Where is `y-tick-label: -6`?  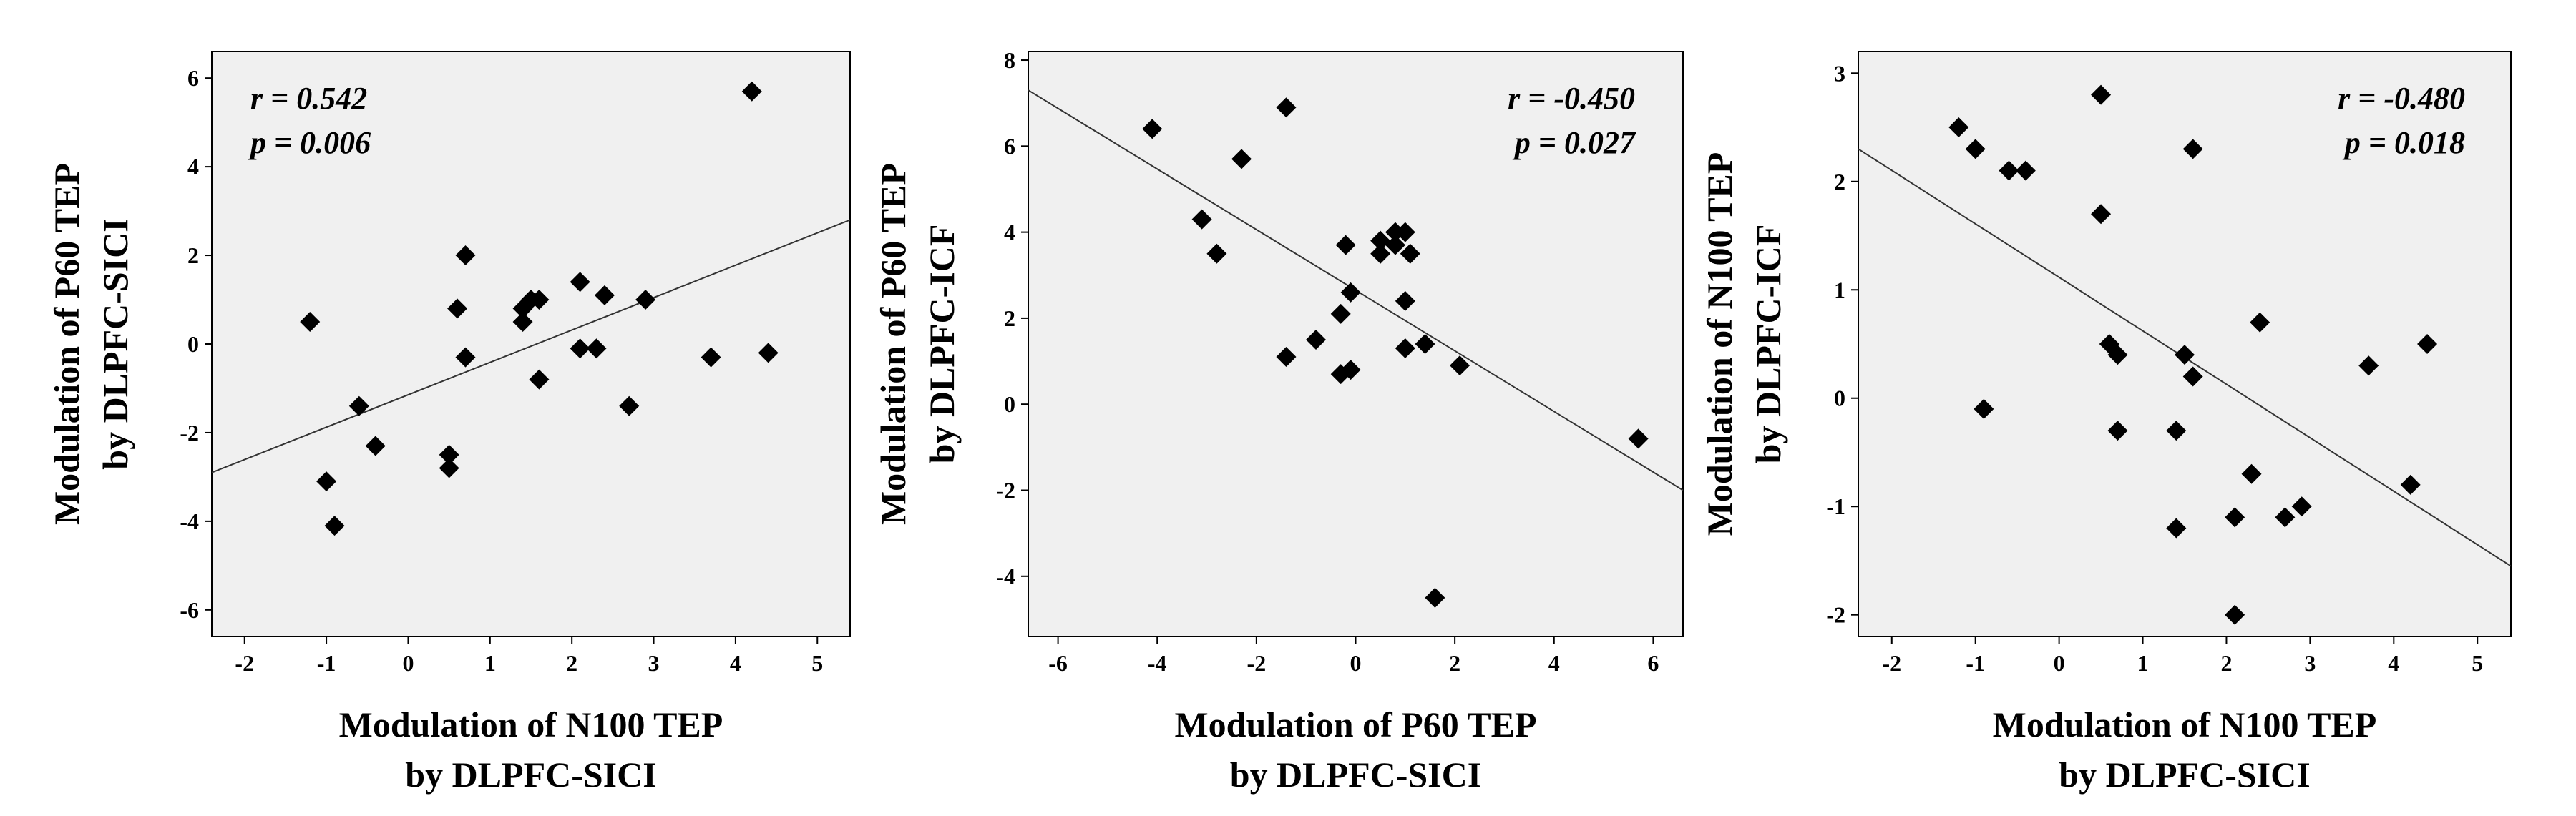 y-tick-label: -6 is located at coordinates (189, 610).